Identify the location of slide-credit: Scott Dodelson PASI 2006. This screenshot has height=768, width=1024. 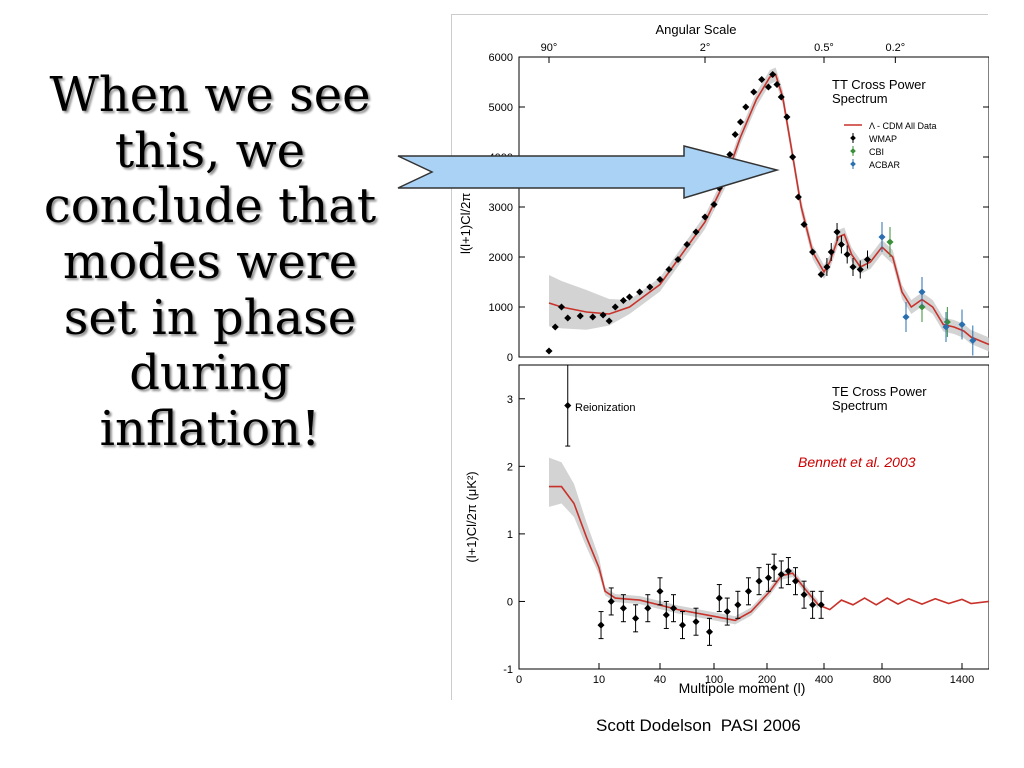
(698, 725).